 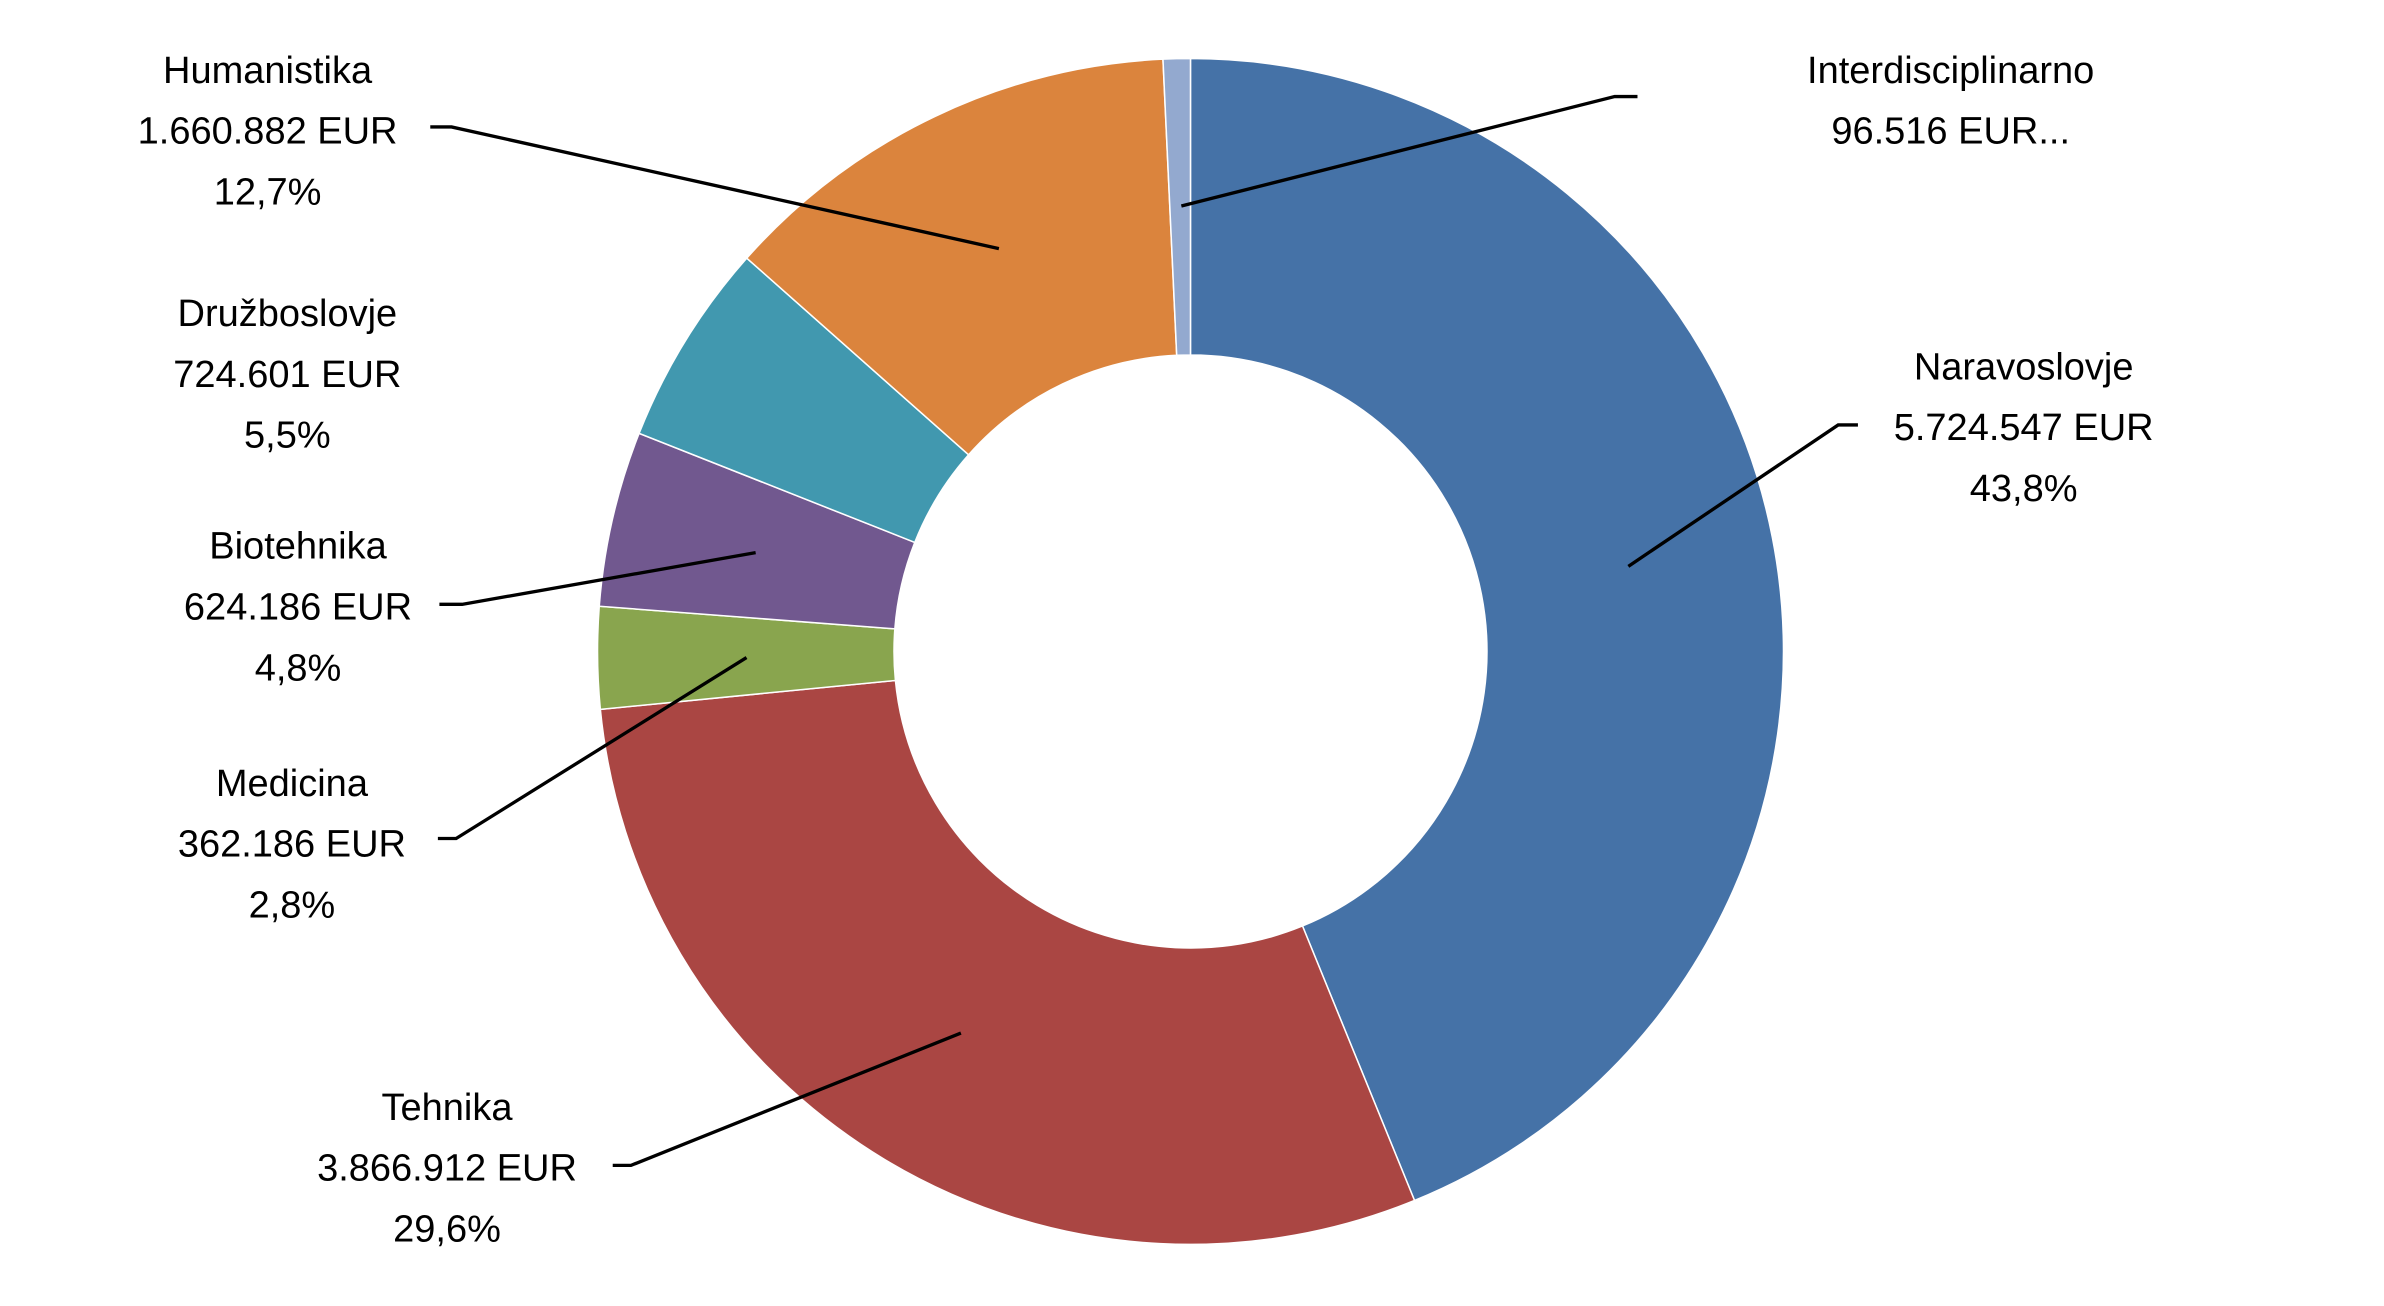 I want to click on label-value-label: 1.660.882 EUR, so click(x=268, y=132).